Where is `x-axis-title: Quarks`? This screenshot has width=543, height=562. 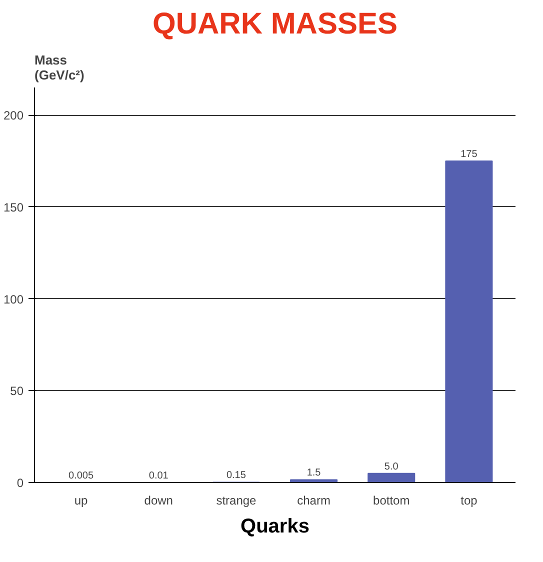
x-axis-title: Quarks is located at coordinates (275, 527).